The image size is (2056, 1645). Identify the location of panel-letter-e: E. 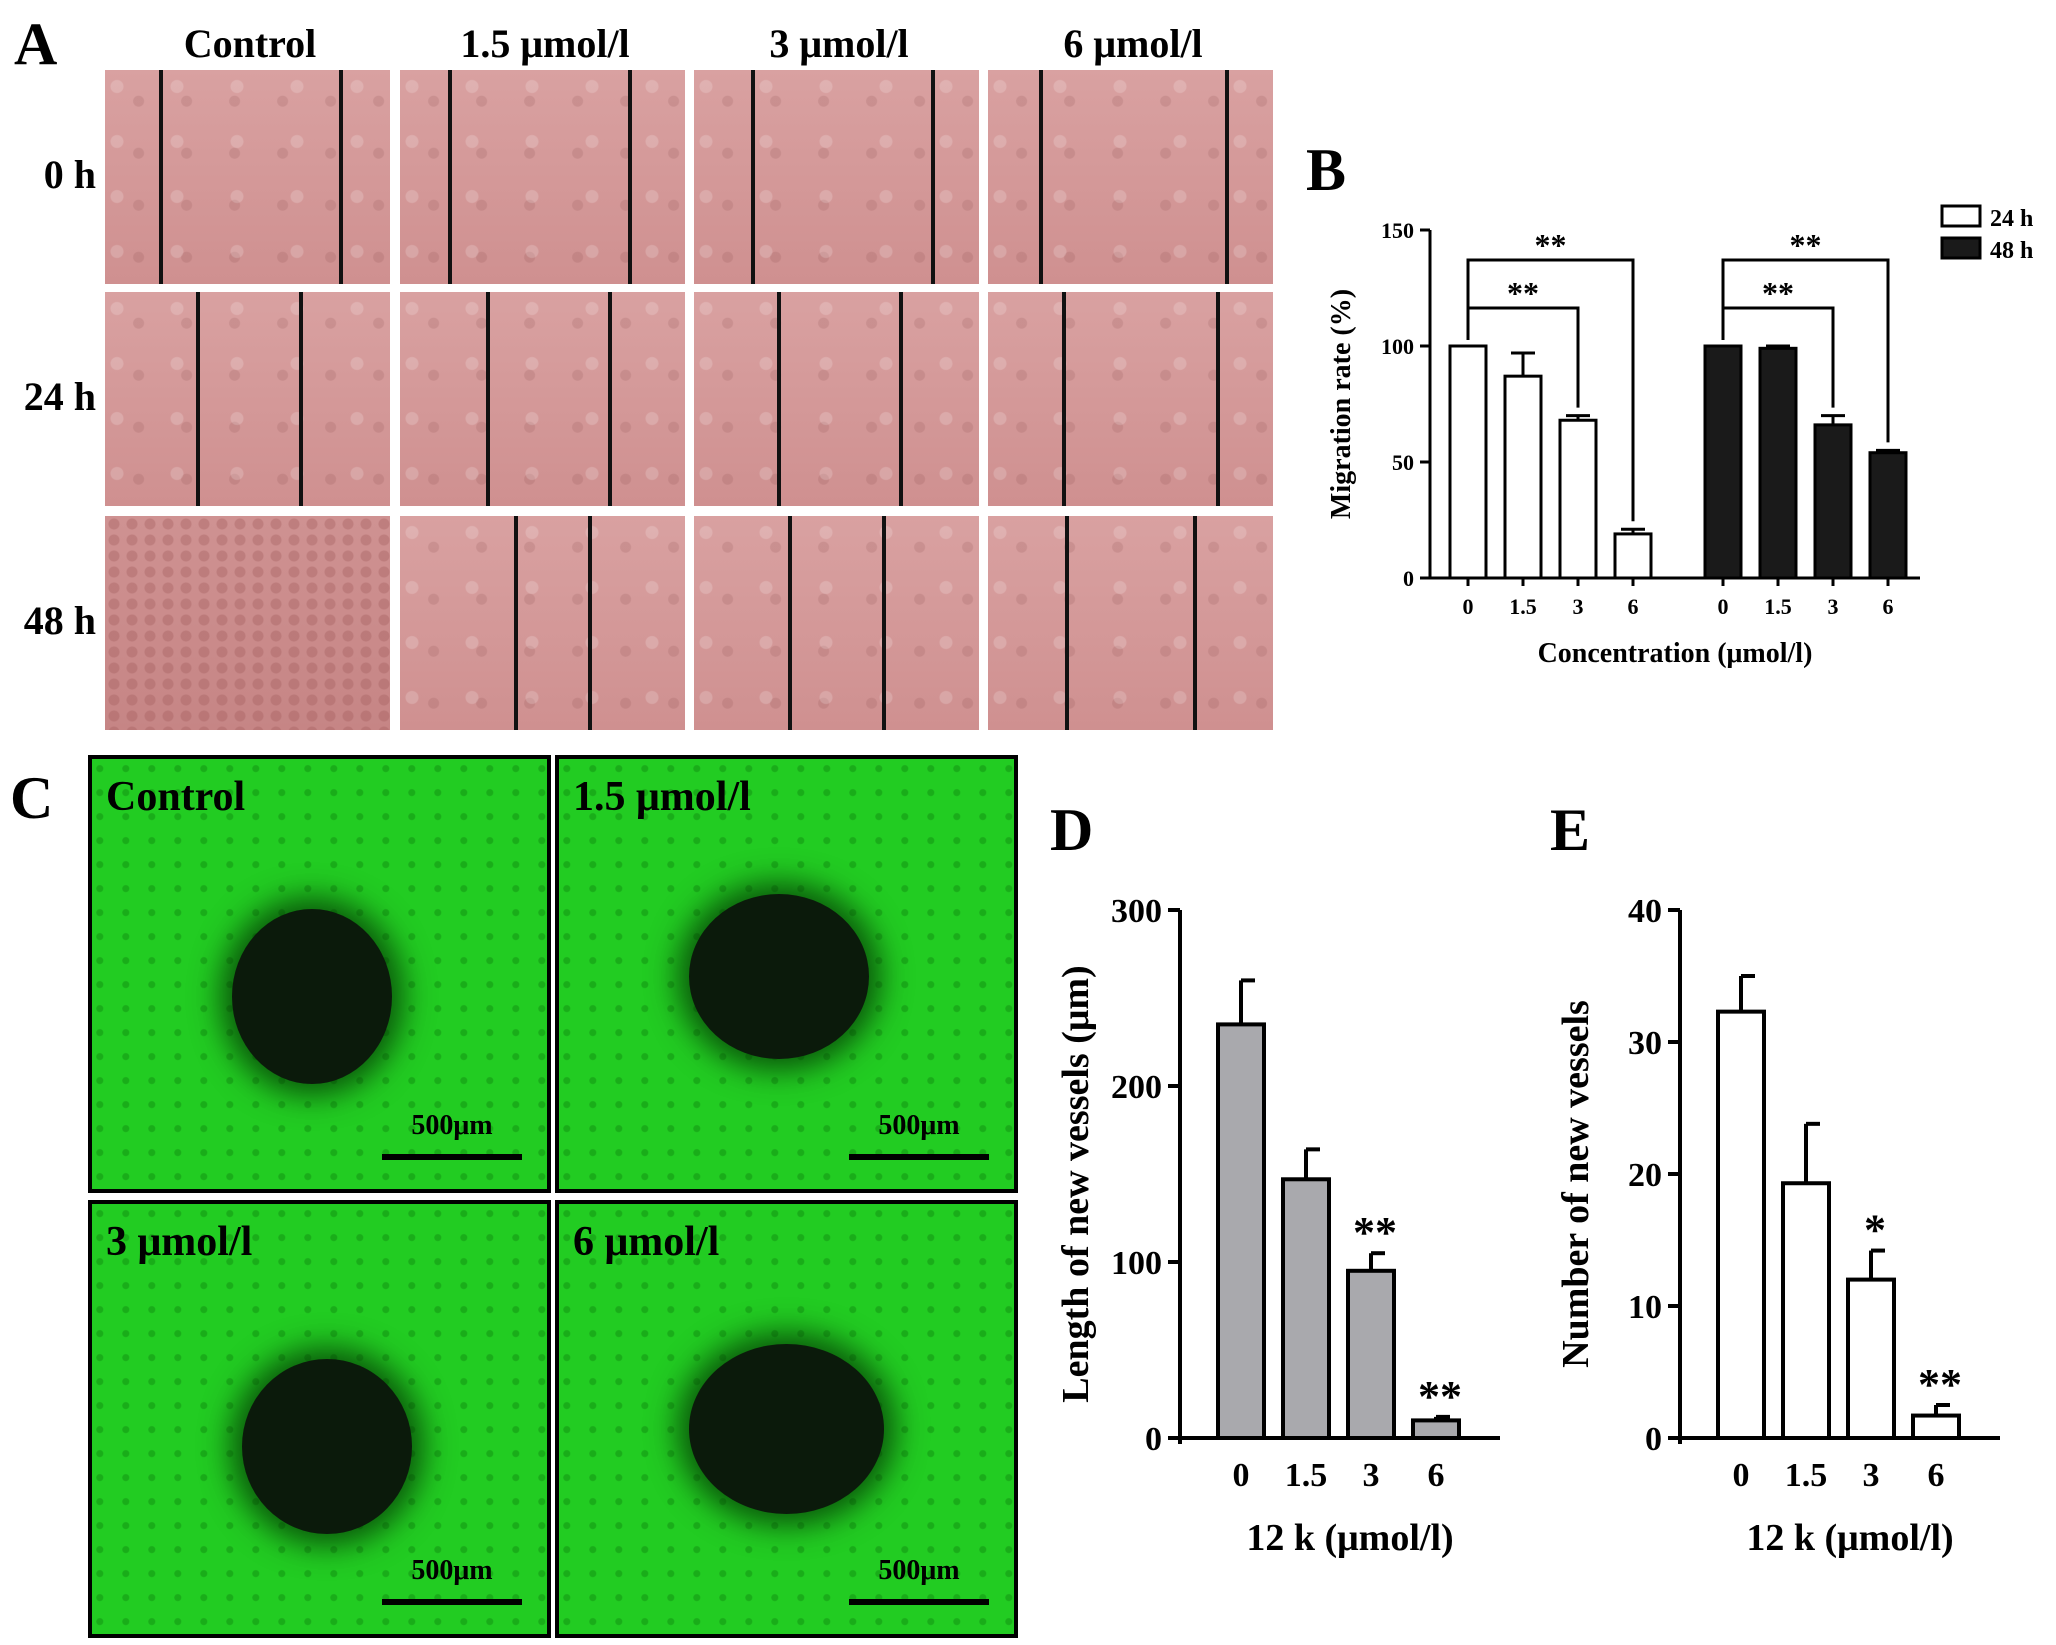
(1570, 830).